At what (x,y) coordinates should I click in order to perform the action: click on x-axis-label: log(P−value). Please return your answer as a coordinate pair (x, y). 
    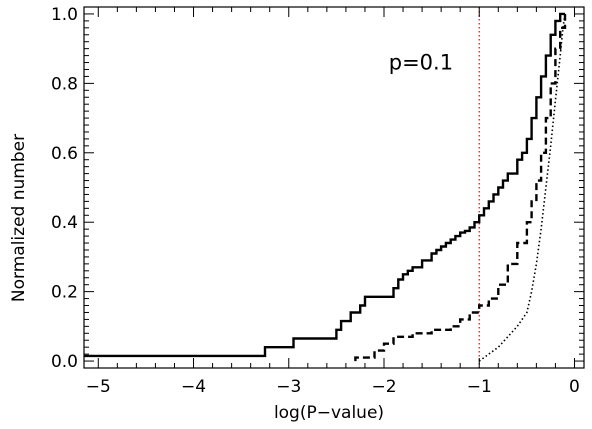
    Looking at the image, I should click on (329, 413).